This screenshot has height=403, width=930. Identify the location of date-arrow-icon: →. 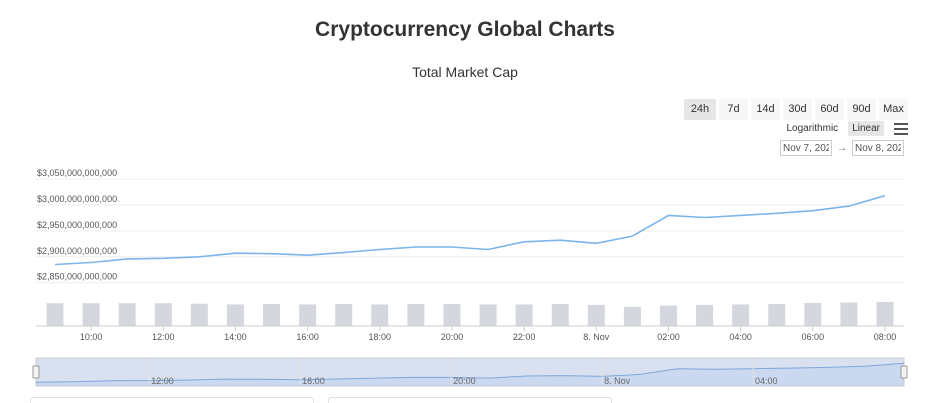
(842, 148).